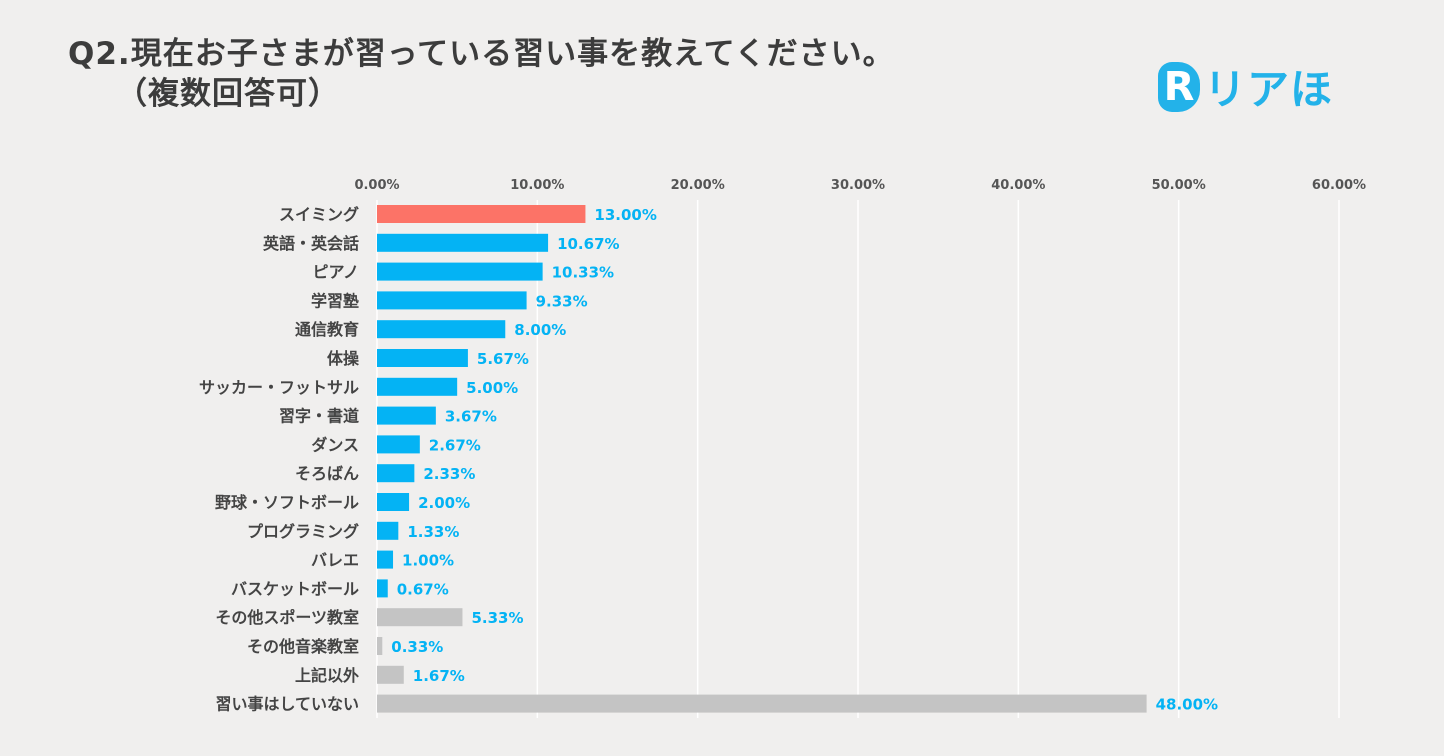 This screenshot has height=756, width=1444. I want to click on x-tick-label: 60.00%, so click(1339, 185).